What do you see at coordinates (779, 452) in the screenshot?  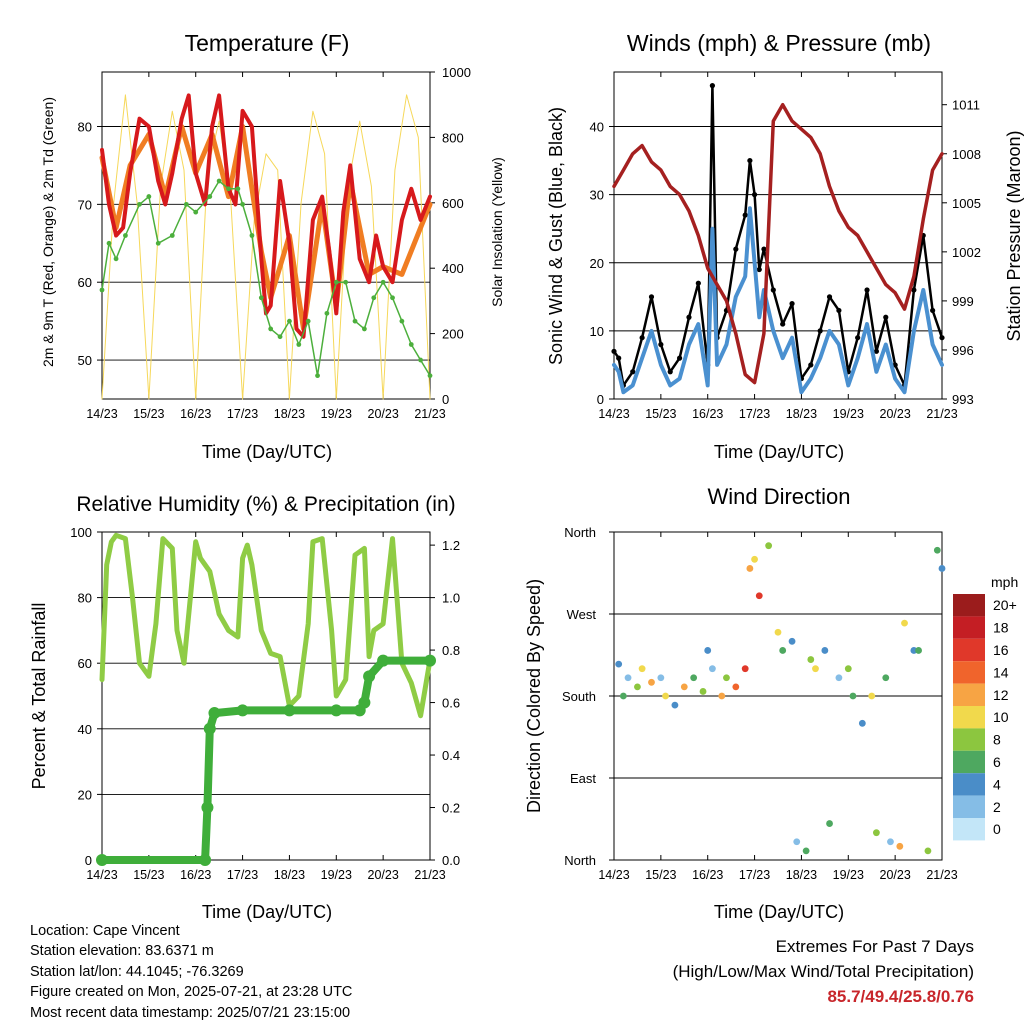 I see `winds-xlabel: Time (Day/UTC)` at bounding box center [779, 452].